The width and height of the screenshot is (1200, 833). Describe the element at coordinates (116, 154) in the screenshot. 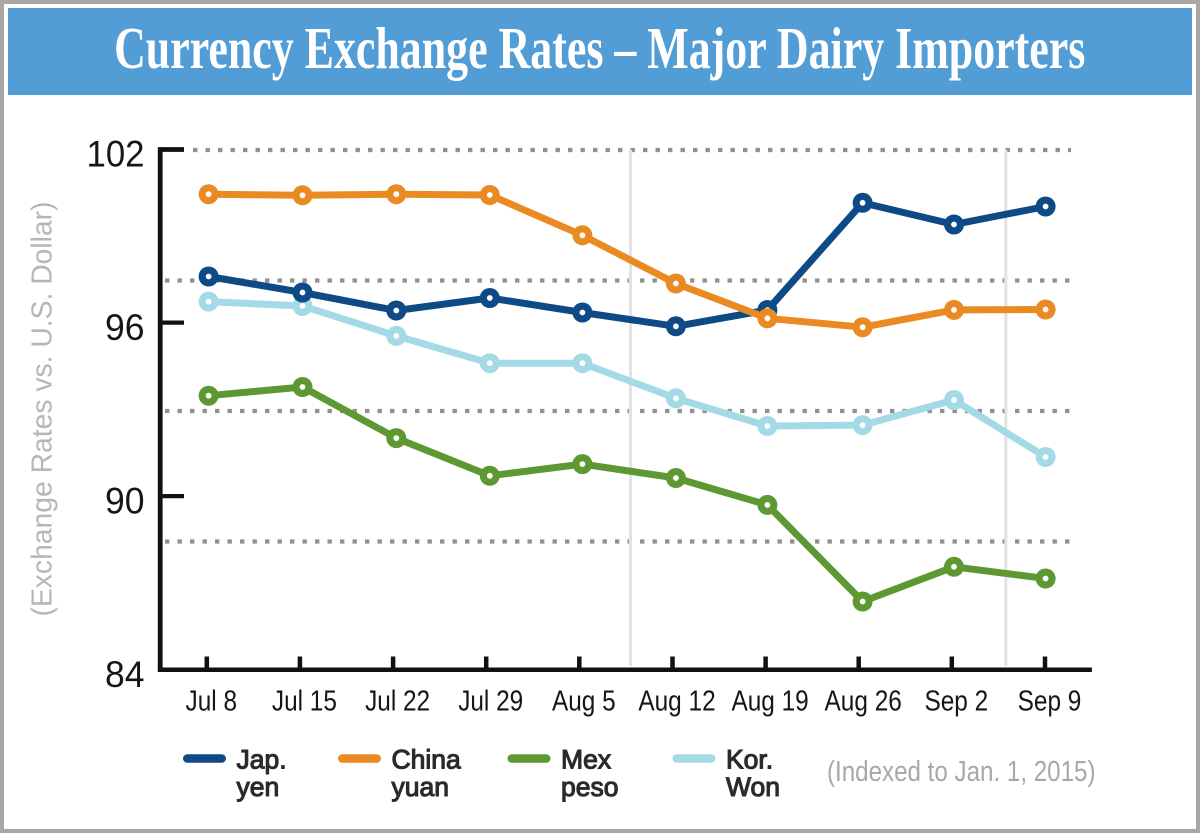

I see `svg-text: 102` at that location.